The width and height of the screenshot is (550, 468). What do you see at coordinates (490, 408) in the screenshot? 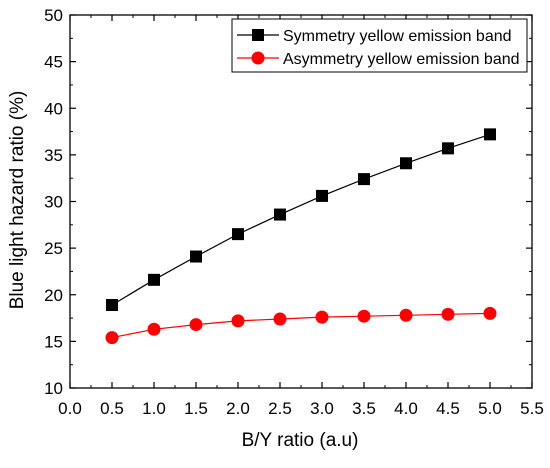
I see `x-tick-label: 5.0` at bounding box center [490, 408].